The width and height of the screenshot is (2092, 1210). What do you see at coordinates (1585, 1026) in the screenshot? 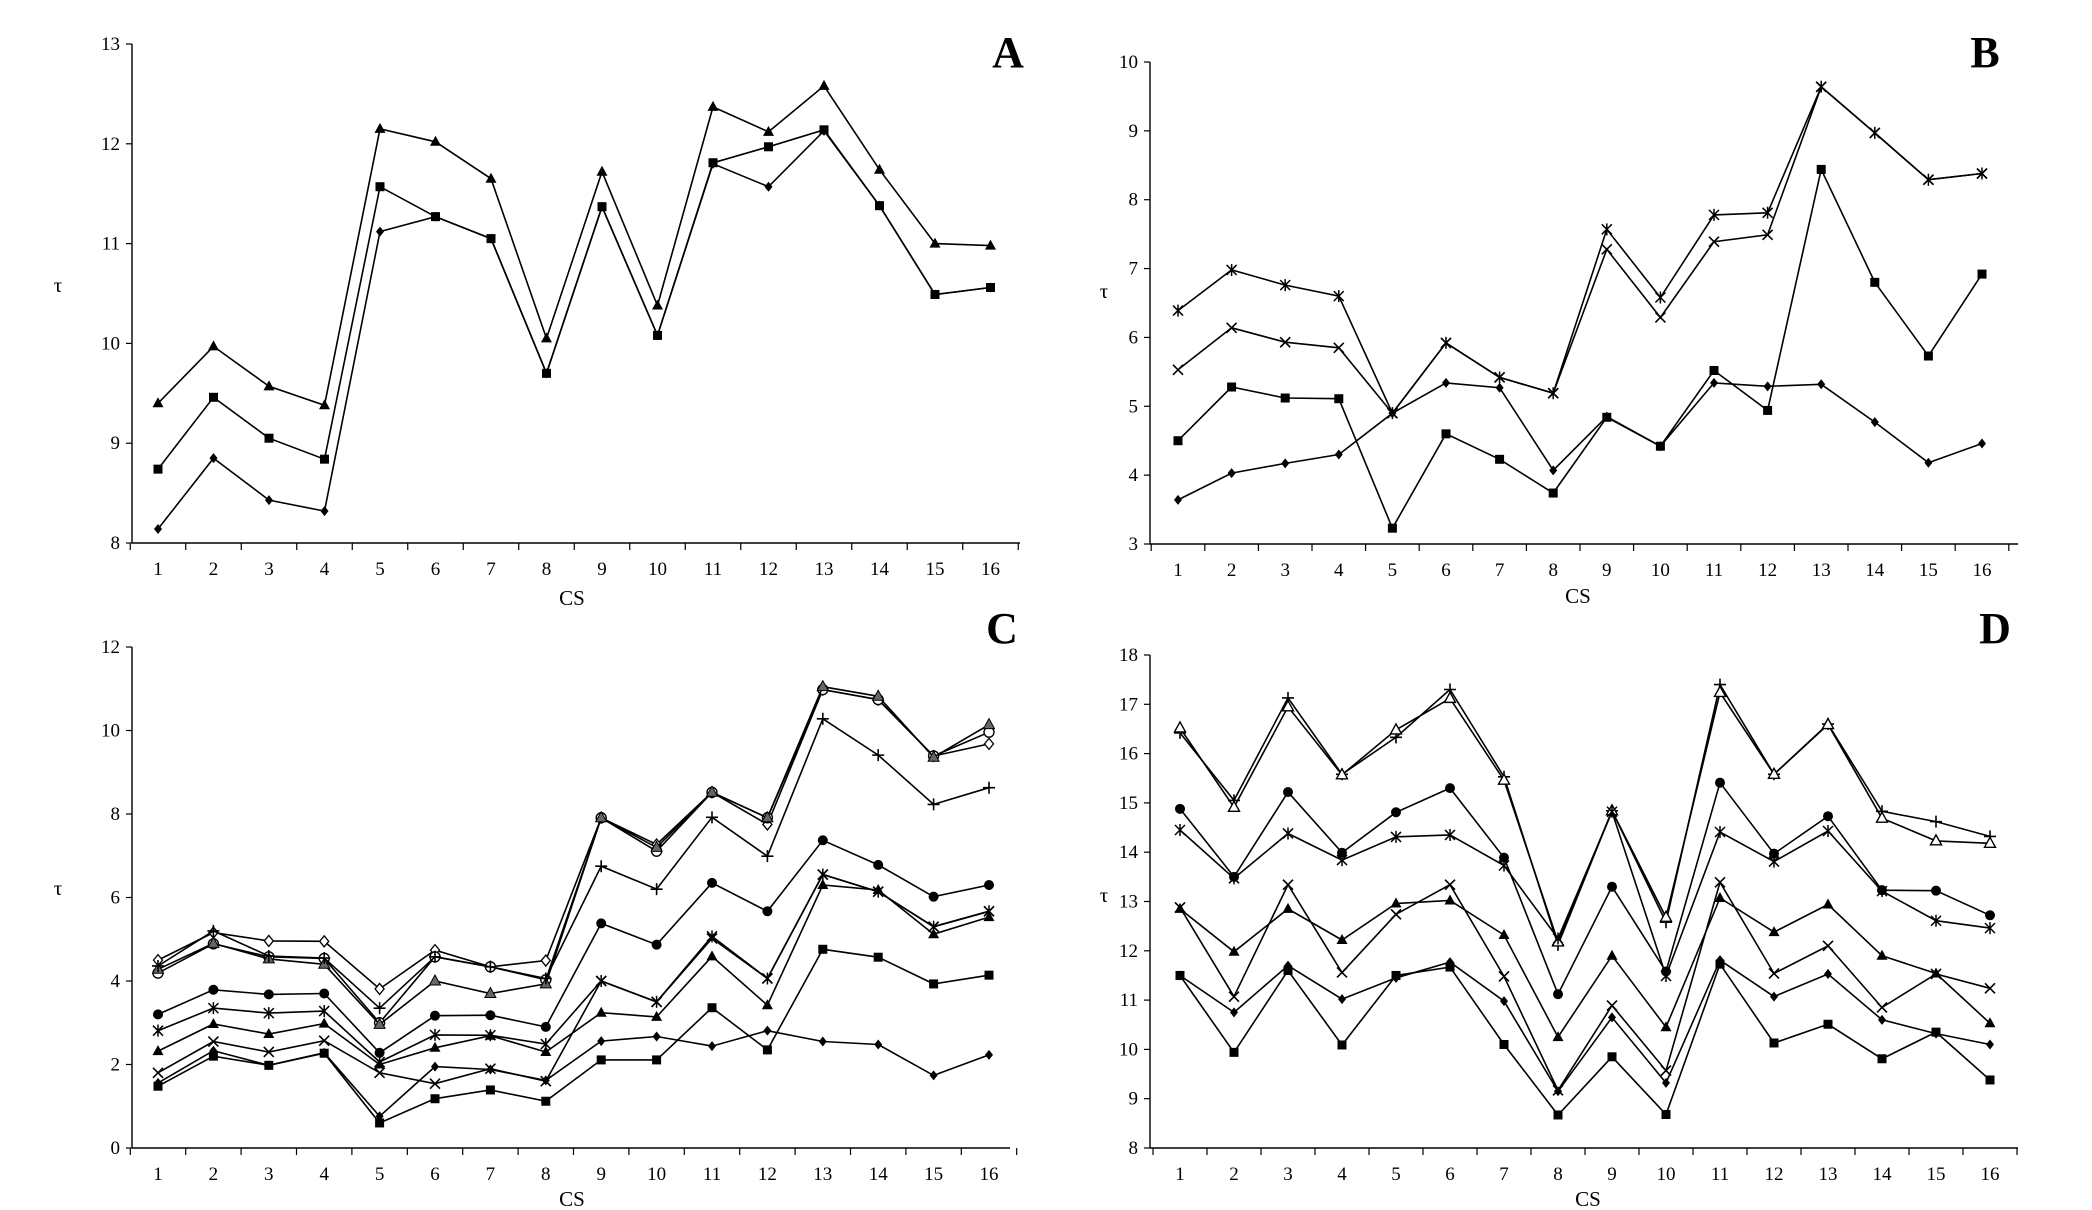
I see `panel-d-series-7-line` at bounding box center [1585, 1026].